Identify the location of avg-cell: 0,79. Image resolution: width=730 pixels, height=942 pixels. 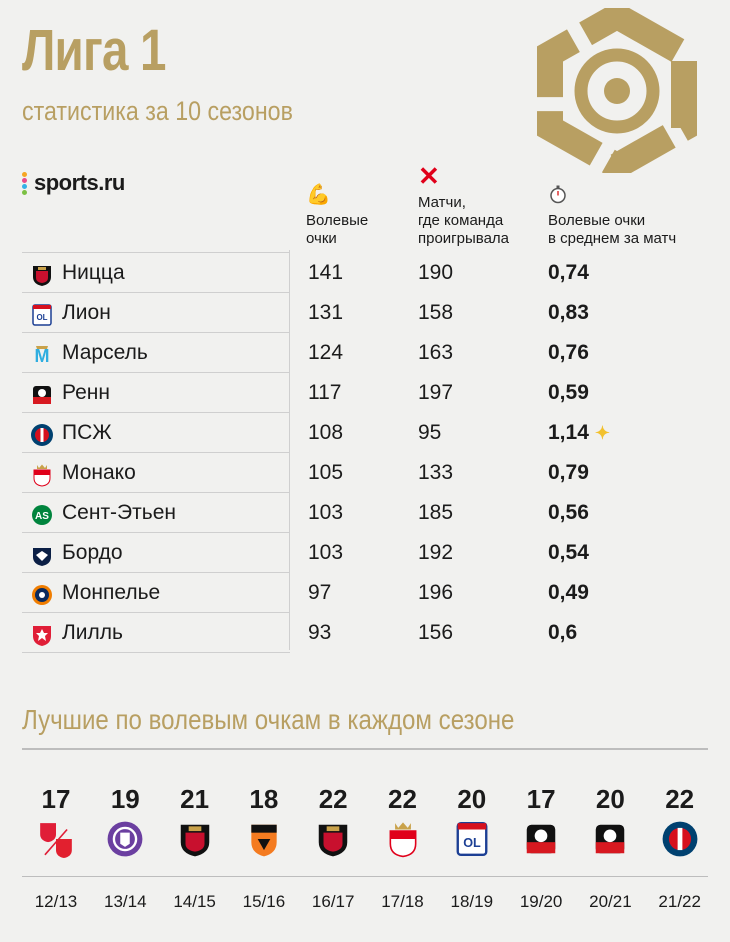
(568, 472).